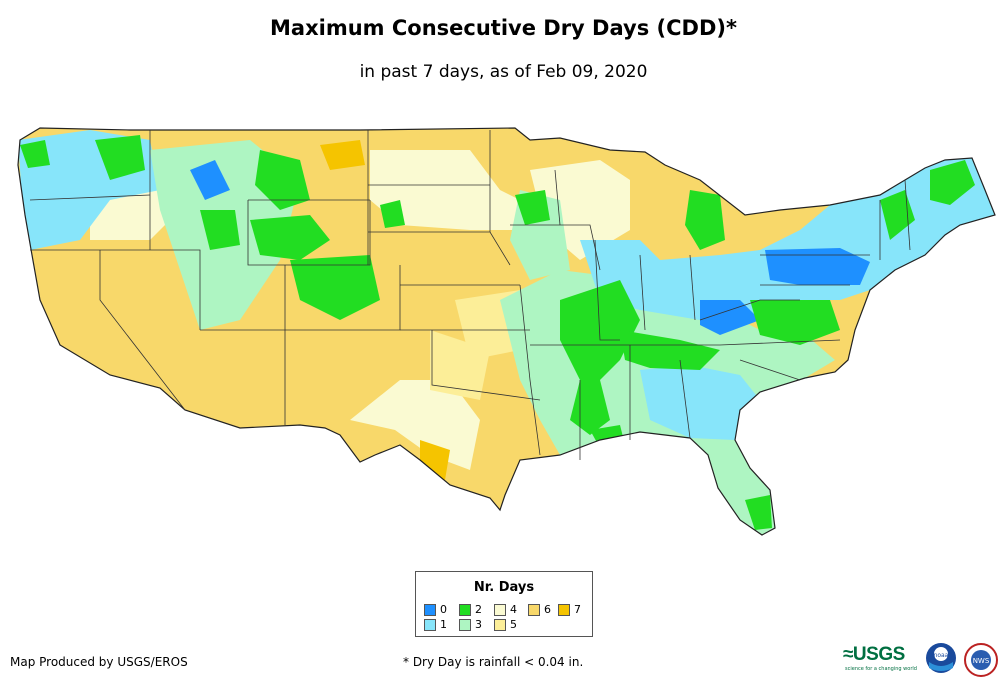  I want to click on nws-logo: NWS, so click(981, 660).